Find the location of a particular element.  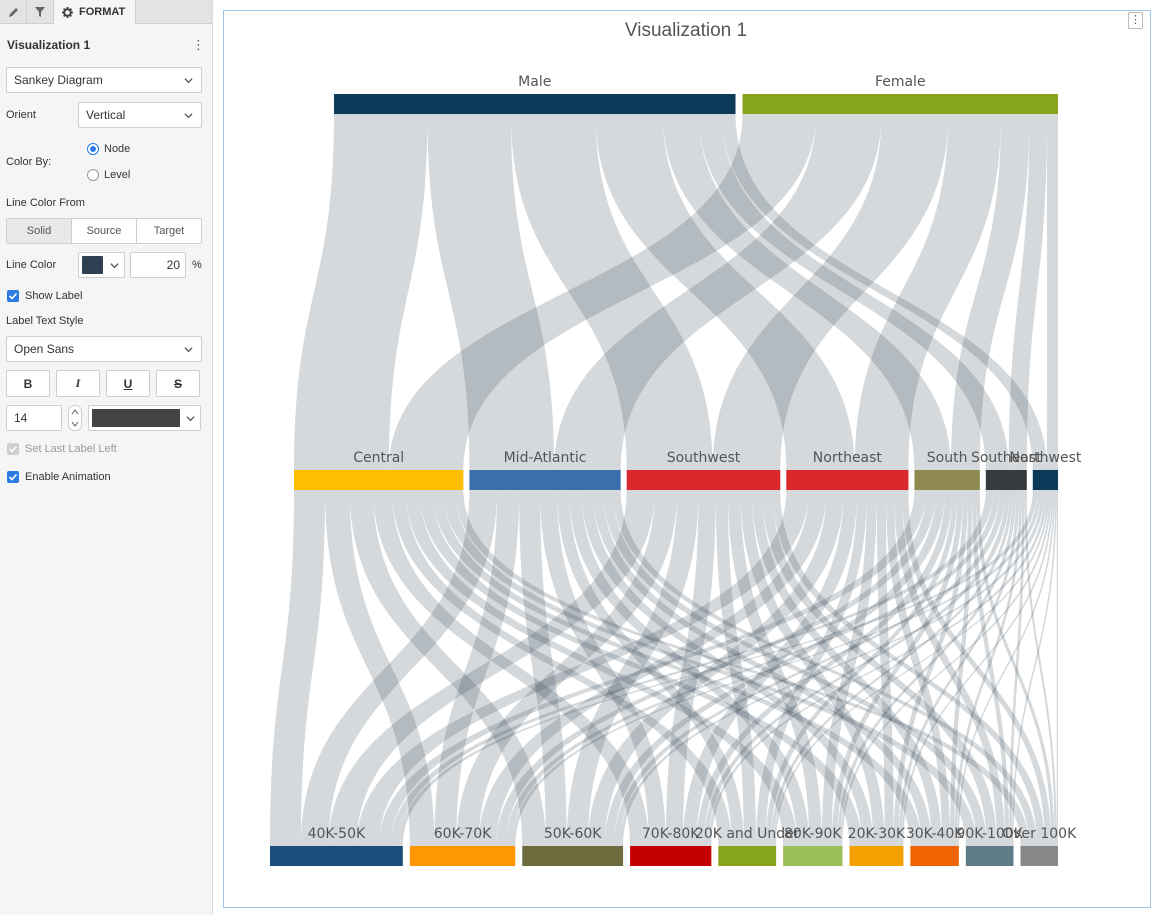

sankey-link-central-to-60k-70k is located at coordinates (380, 668).